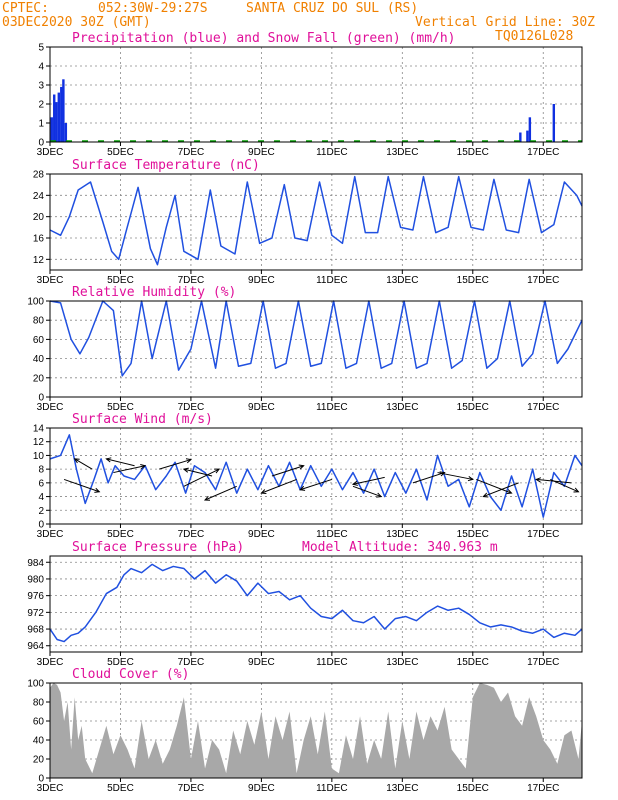  I want to click on y-tick-label: 5, so click(41, 48).